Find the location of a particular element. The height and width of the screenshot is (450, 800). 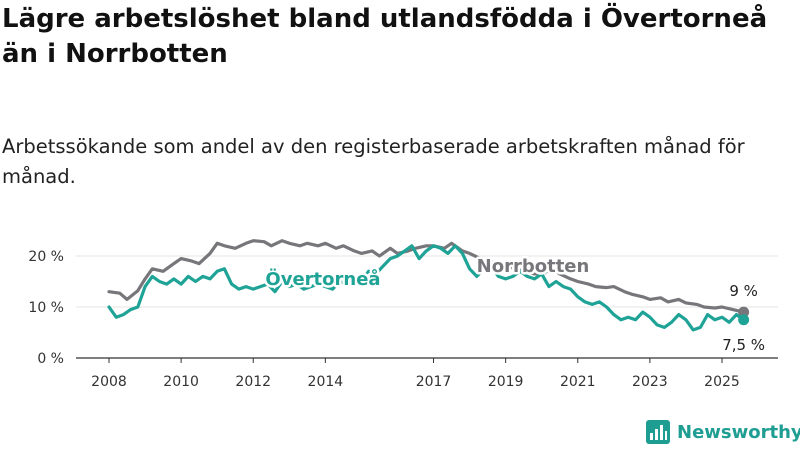

series-name-label: Övertorneå is located at coordinates (322, 279).